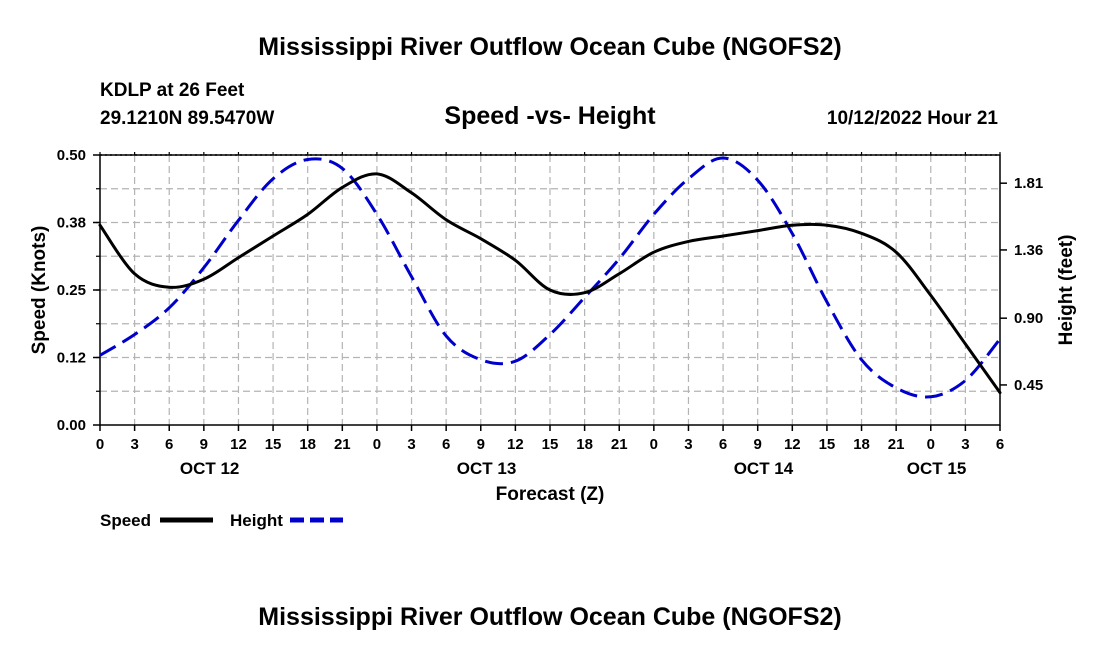  Describe the element at coordinates (1066, 290) in the screenshot. I see `y-right-axis-label: Height (feet)` at that location.